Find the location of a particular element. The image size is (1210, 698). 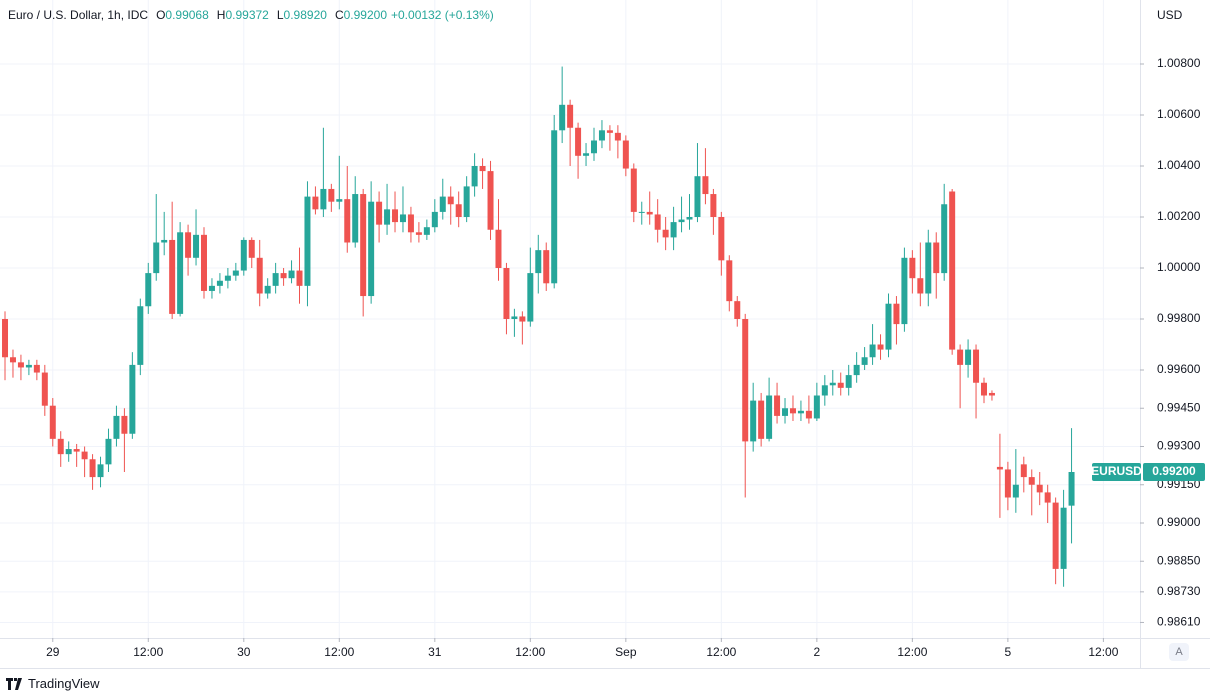

symbol-title: Euro / U.S. Dollar, 1h, IDC is located at coordinates (78, 15).